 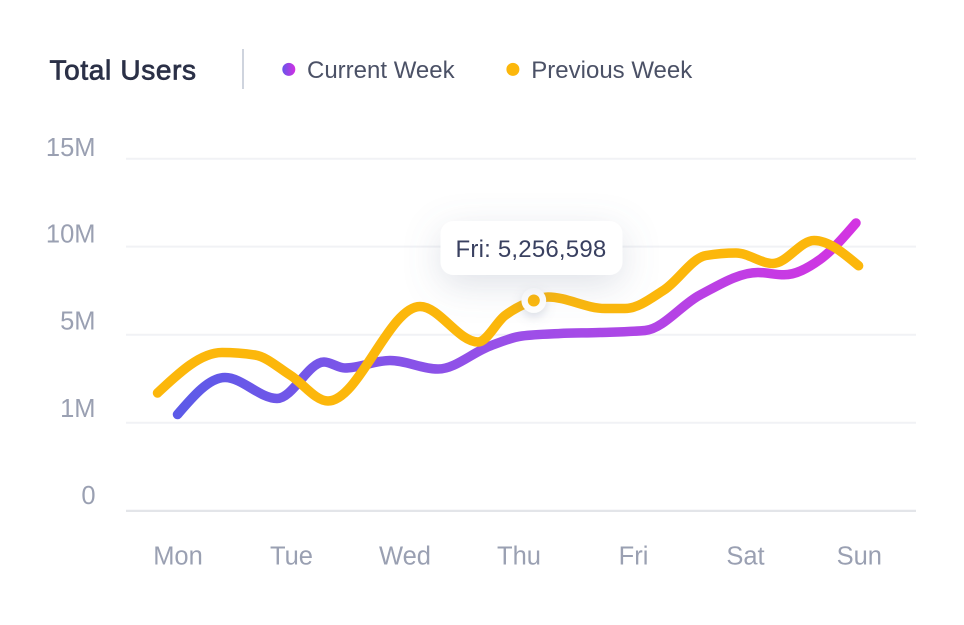 What do you see at coordinates (859, 556) in the screenshot?
I see `svg-text: Sun` at bounding box center [859, 556].